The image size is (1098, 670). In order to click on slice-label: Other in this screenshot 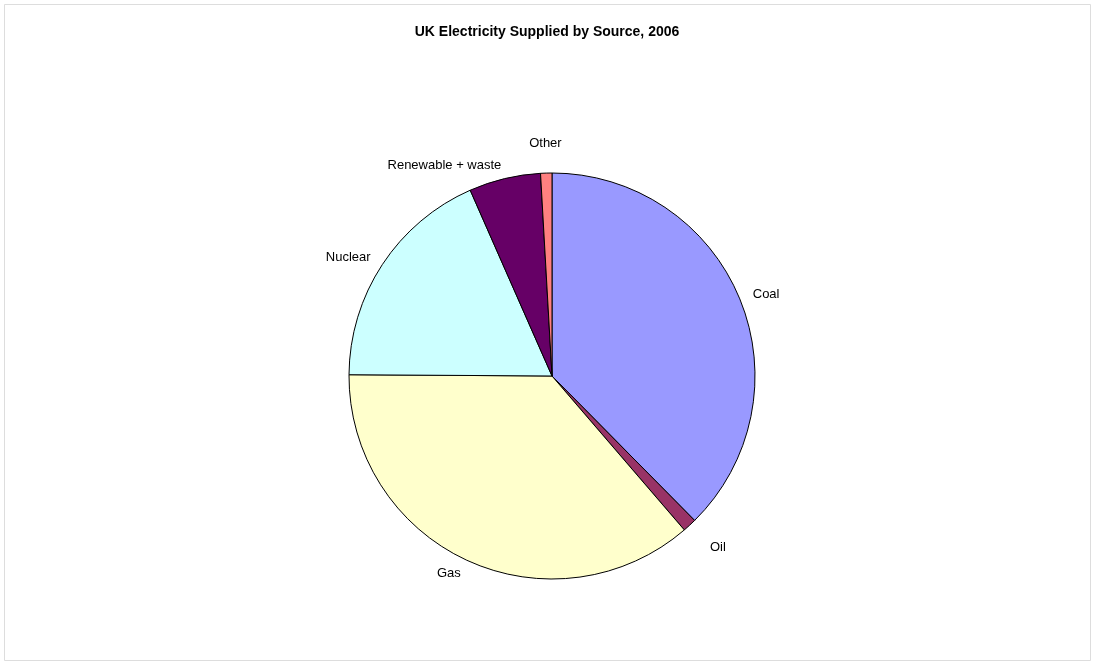, I will do `click(546, 143)`.